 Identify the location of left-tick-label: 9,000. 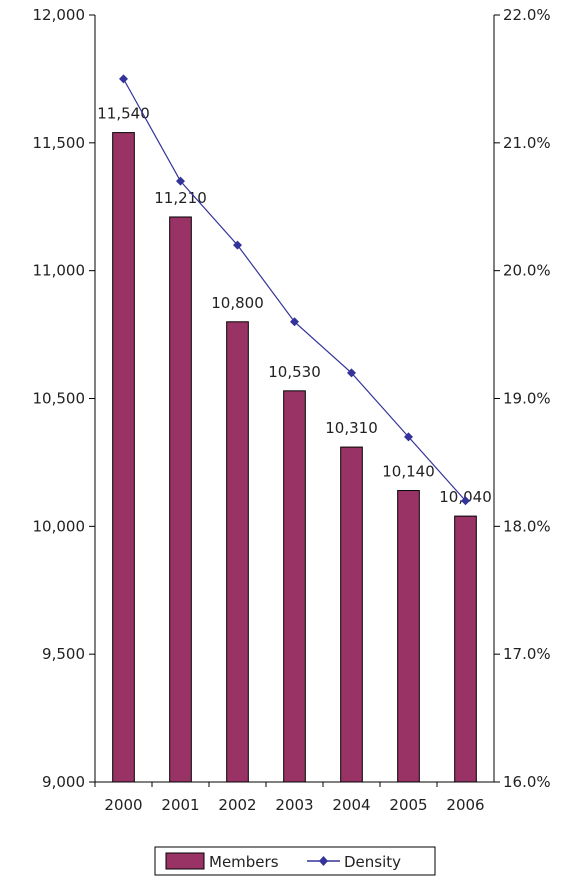
(63, 782).